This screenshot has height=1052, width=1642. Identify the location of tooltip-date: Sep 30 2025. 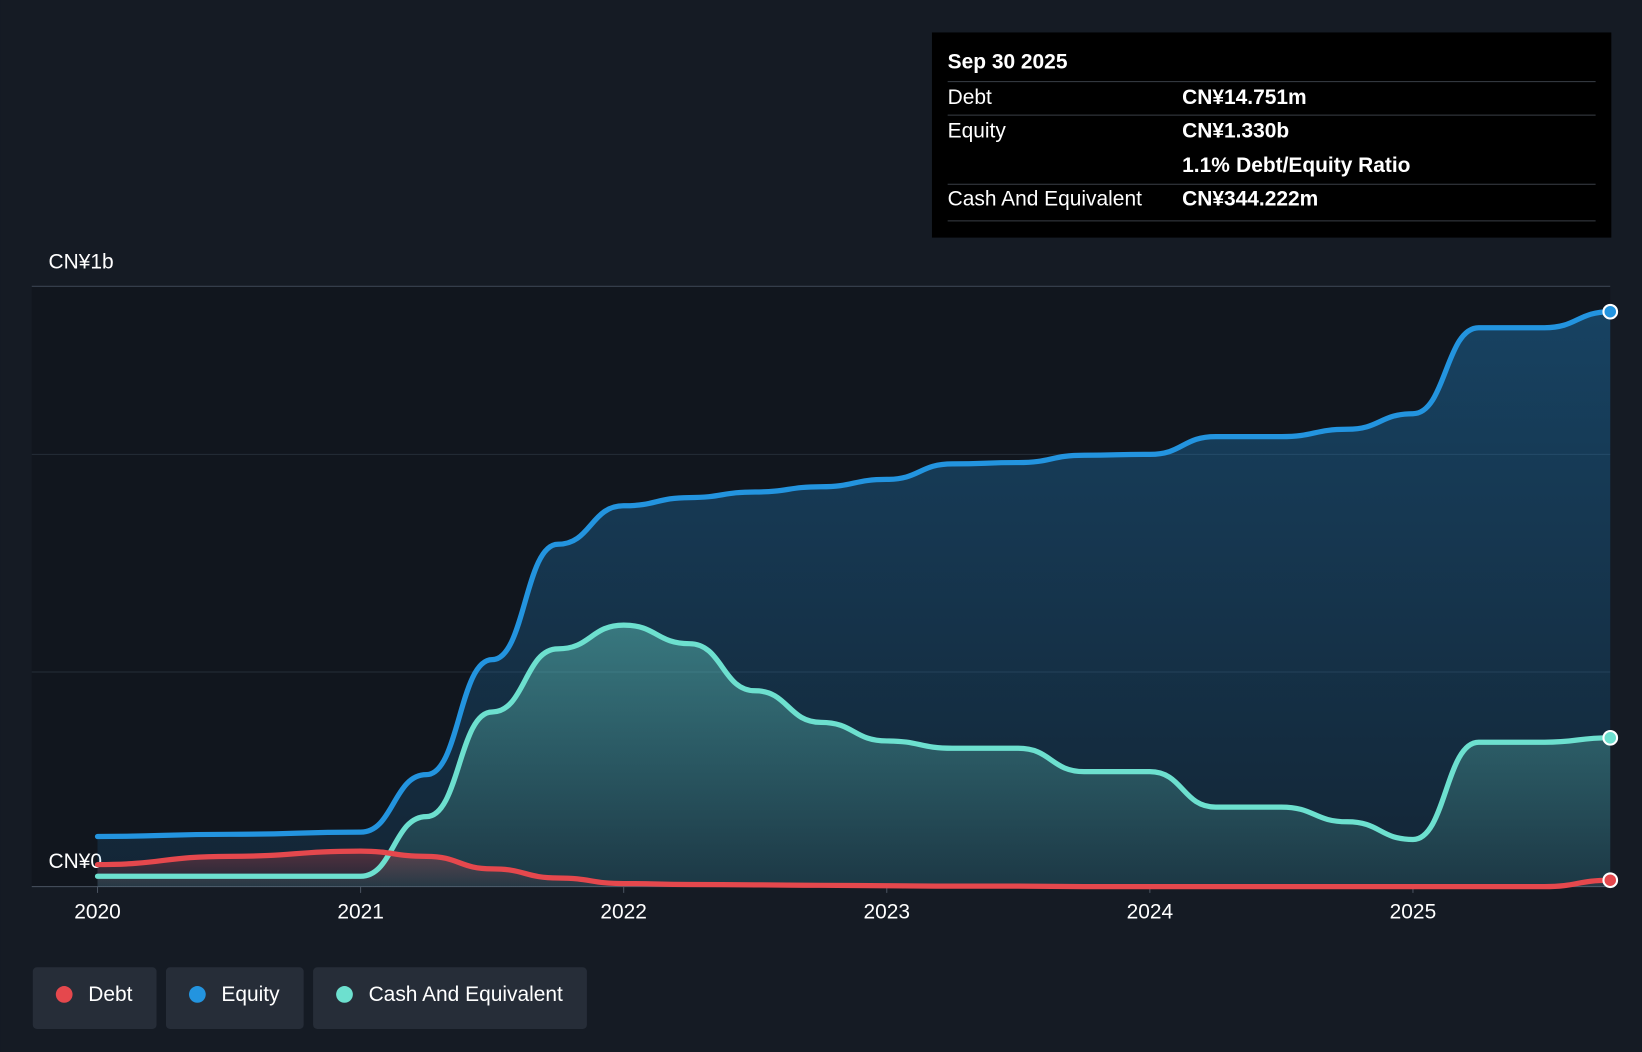
(1008, 61).